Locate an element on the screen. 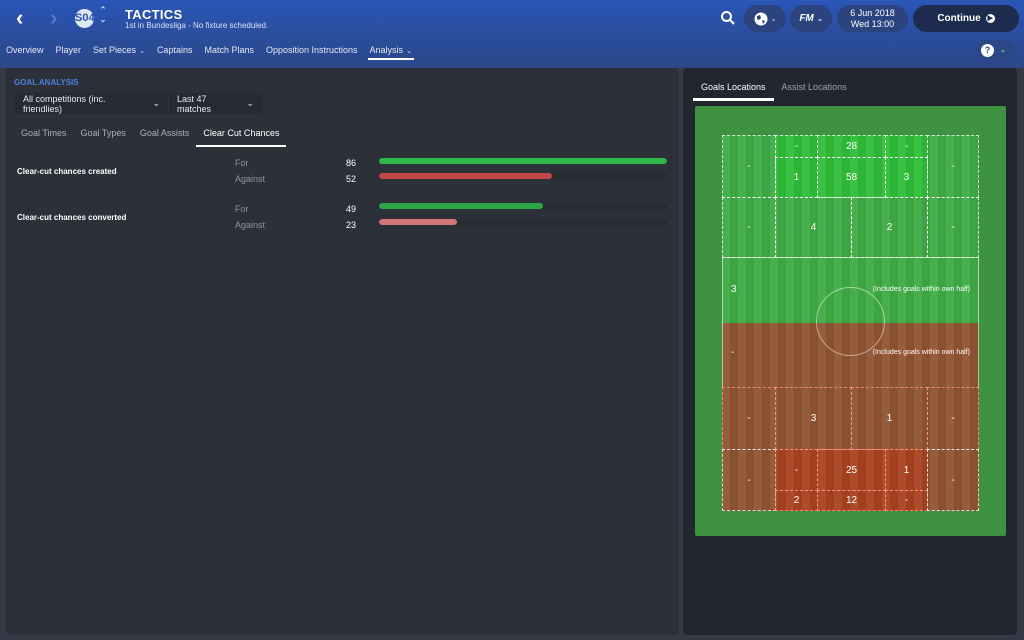 This screenshot has width=1024, height=640. stat-label-created: Clear-cut chances created is located at coordinates (67, 171).